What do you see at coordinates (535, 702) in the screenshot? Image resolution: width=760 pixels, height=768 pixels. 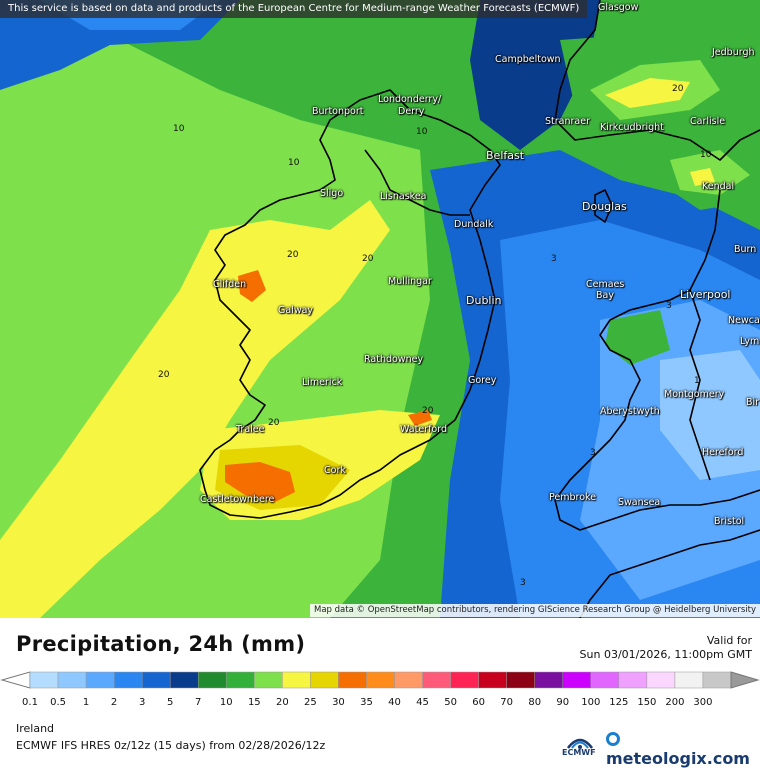 I see `scale-tick-label: 80` at bounding box center [535, 702].